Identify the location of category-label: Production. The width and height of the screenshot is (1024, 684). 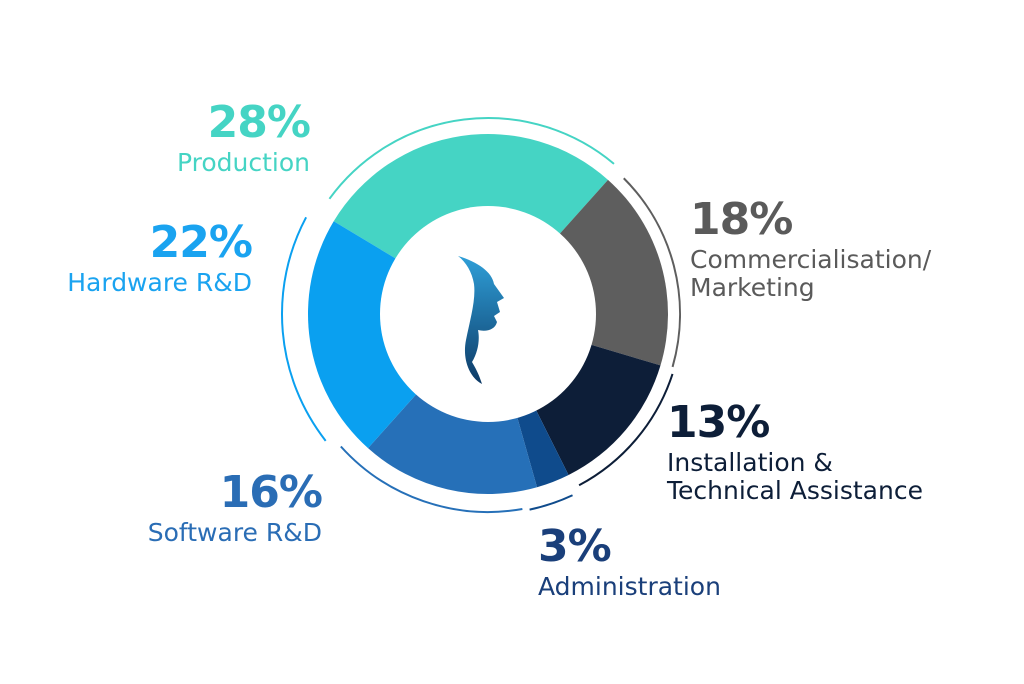
(243, 162).